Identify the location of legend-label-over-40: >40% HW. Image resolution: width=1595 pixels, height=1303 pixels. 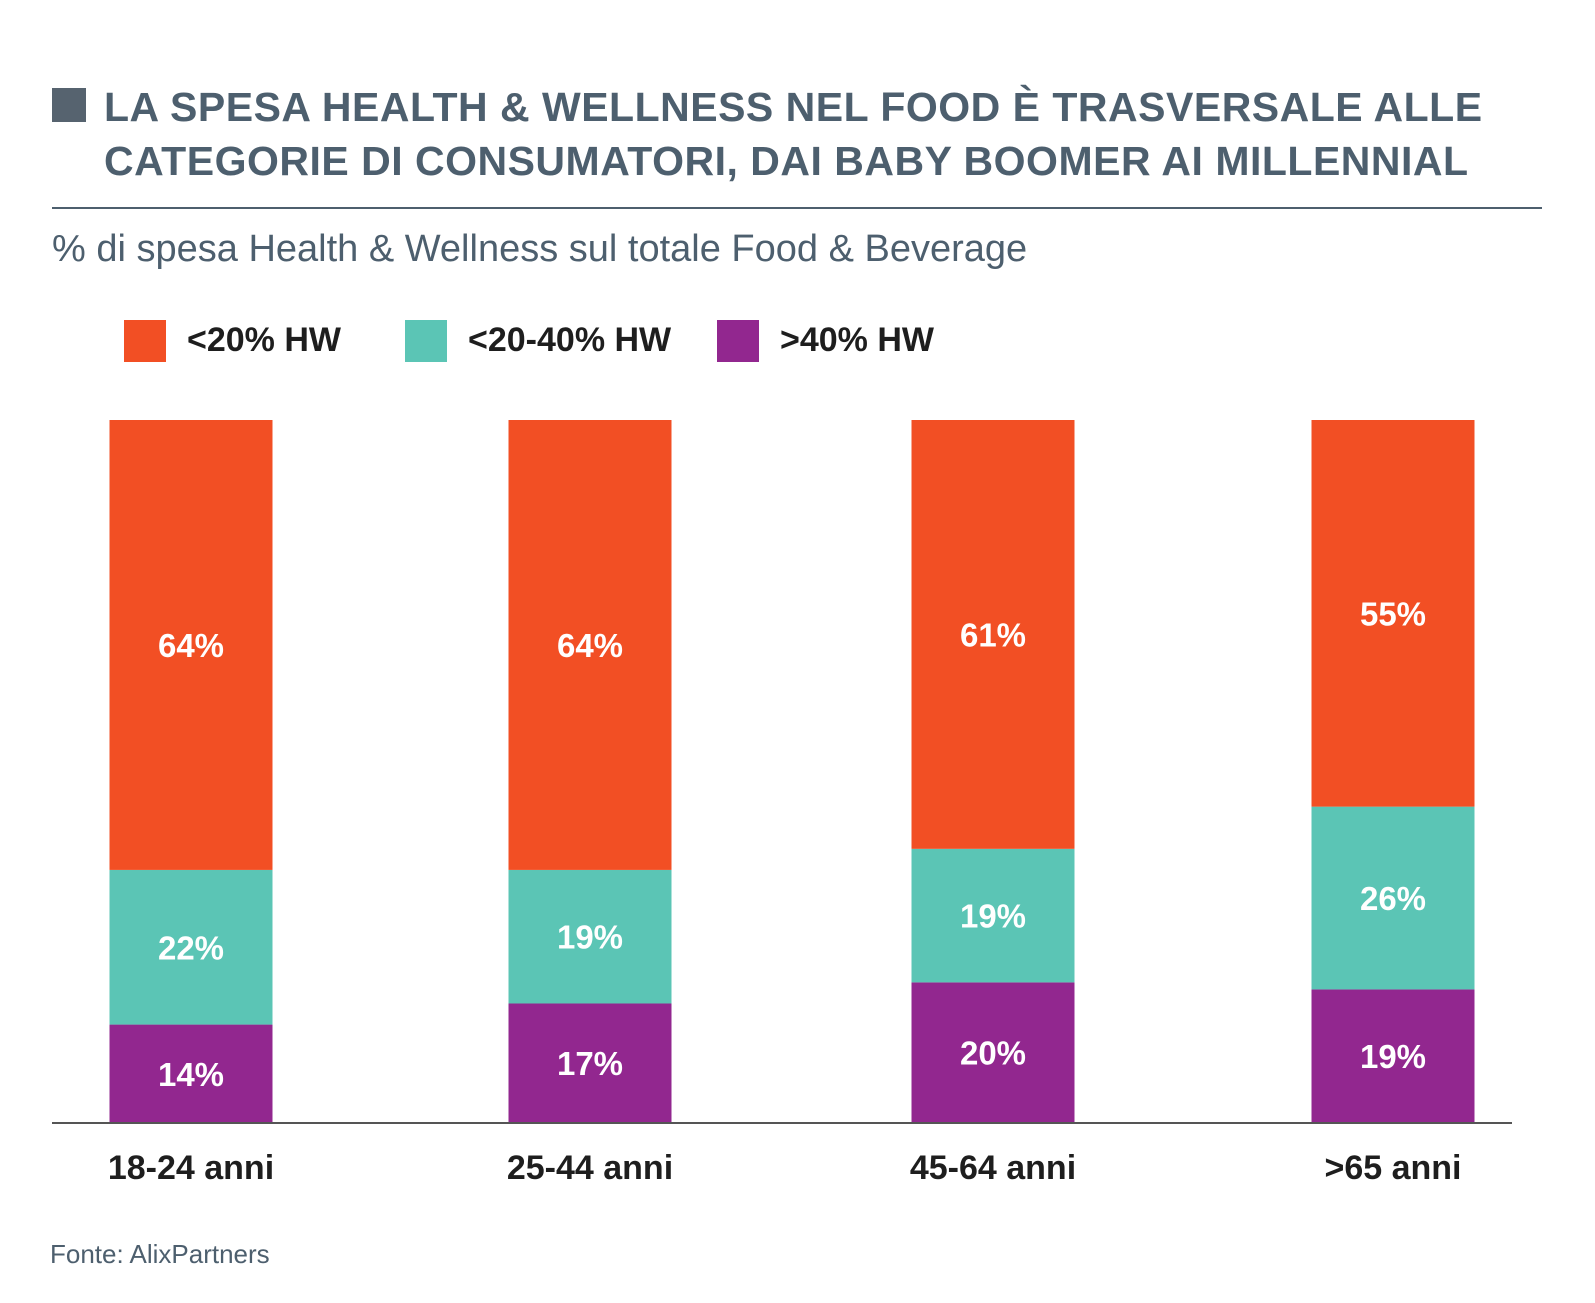
(857, 340).